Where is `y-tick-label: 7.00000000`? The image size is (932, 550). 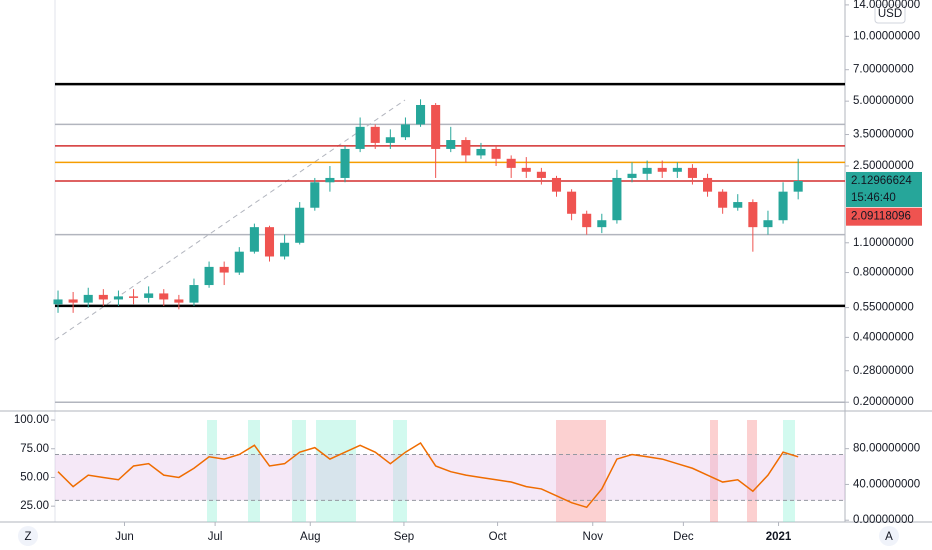 y-tick-label: 7.00000000 is located at coordinates (883, 70).